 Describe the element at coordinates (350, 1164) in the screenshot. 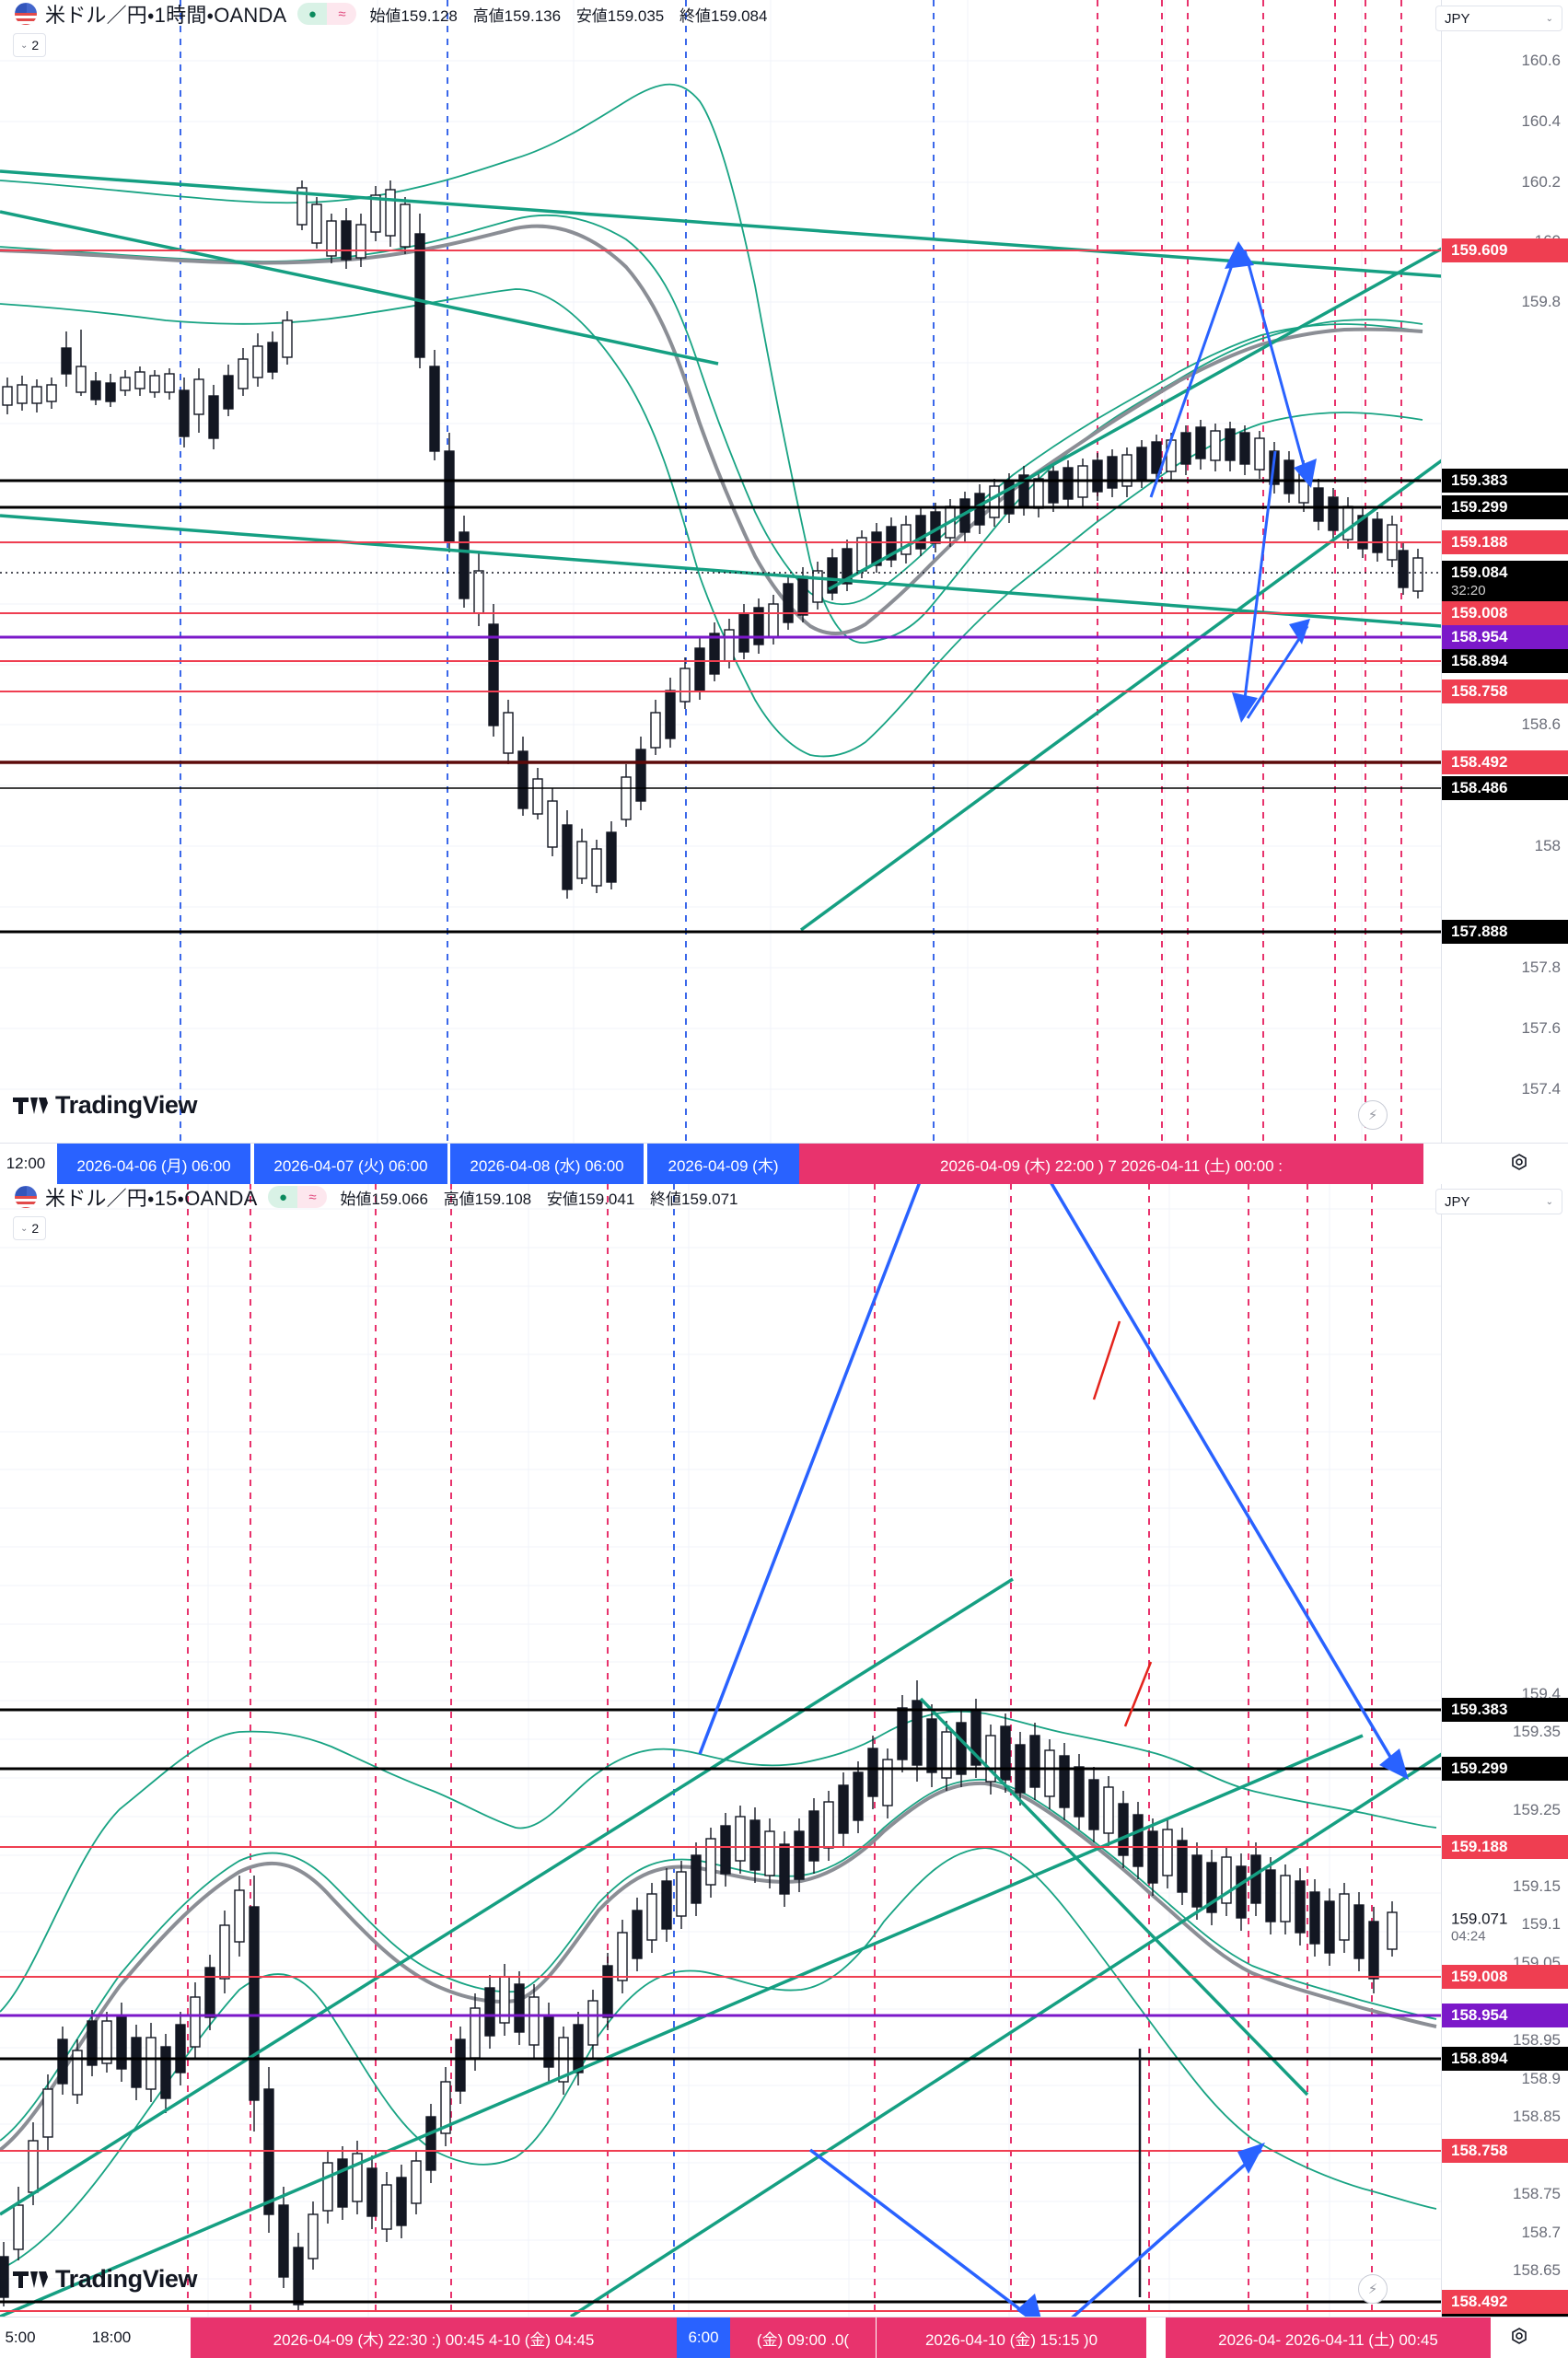

I see `time-tick-selected: 2026-04-07 (火) 06:00` at that location.